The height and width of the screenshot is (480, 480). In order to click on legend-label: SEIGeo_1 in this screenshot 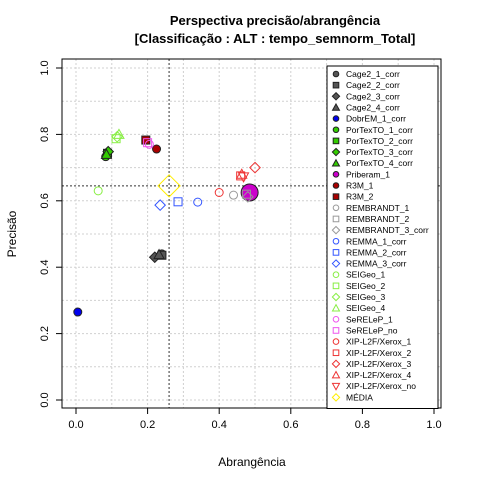, I will do `click(365, 275)`.